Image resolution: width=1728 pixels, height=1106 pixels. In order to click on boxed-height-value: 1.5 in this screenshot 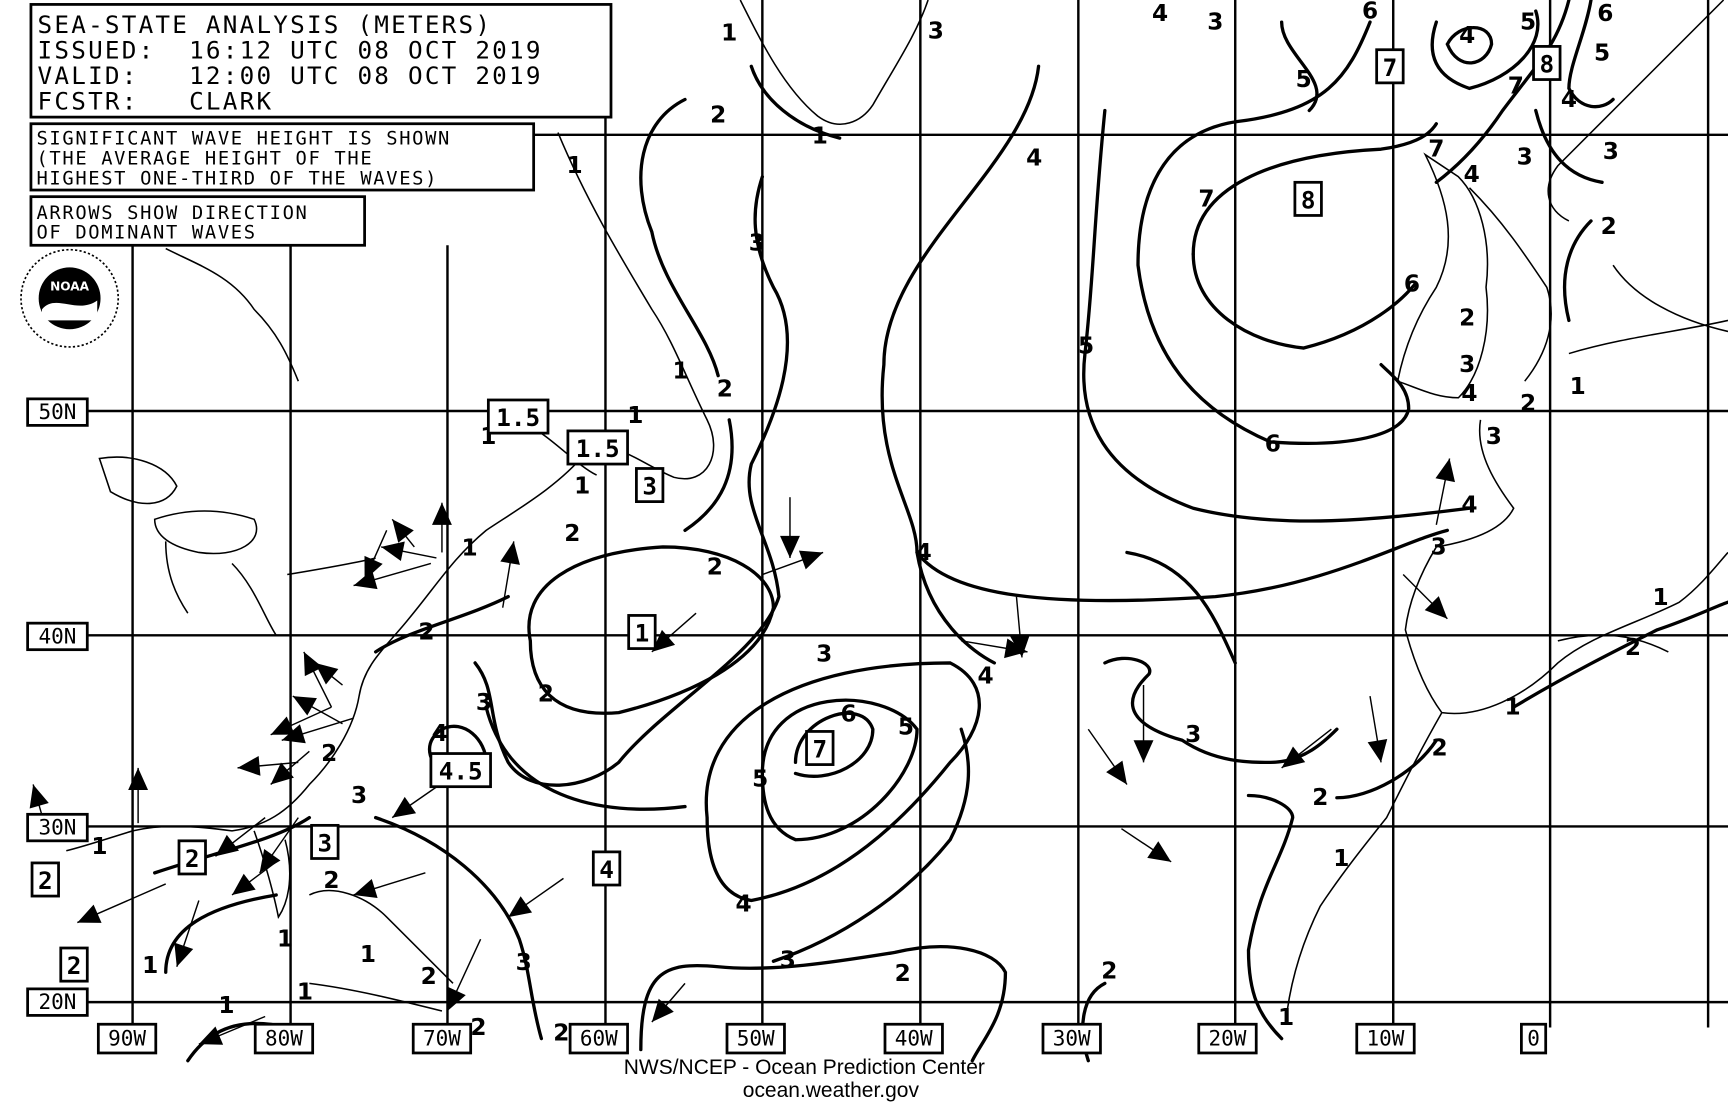, I will do `click(597, 447)`.